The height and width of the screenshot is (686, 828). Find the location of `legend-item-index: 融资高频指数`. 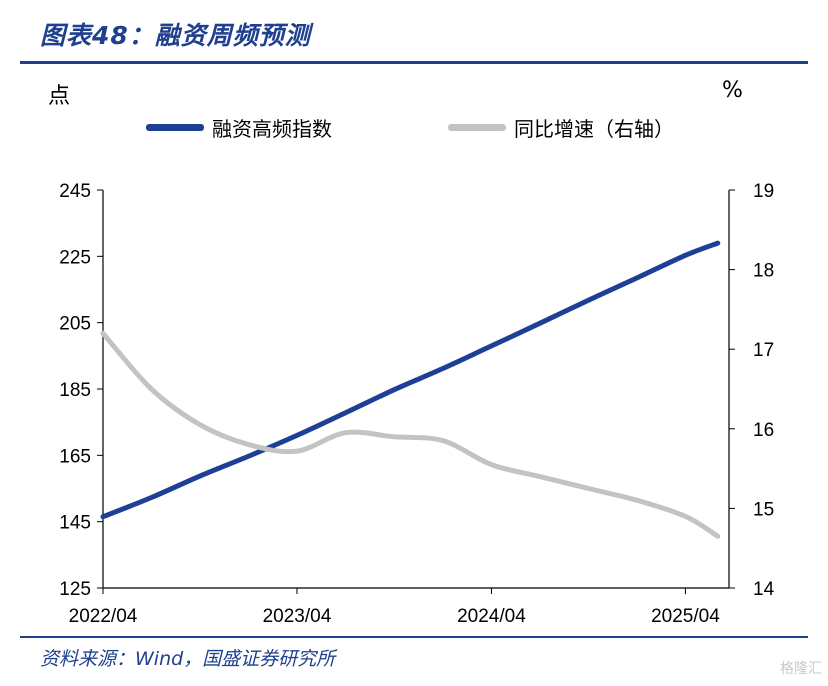

legend-item-index: 融资高频指数 is located at coordinates (239, 127).